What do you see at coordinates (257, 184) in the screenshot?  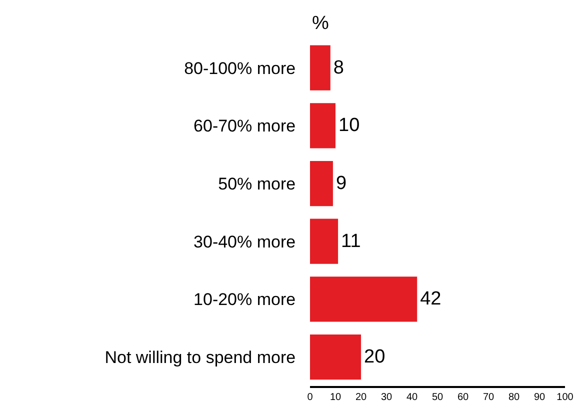 I see `y-tick-label: 50% more` at bounding box center [257, 184].